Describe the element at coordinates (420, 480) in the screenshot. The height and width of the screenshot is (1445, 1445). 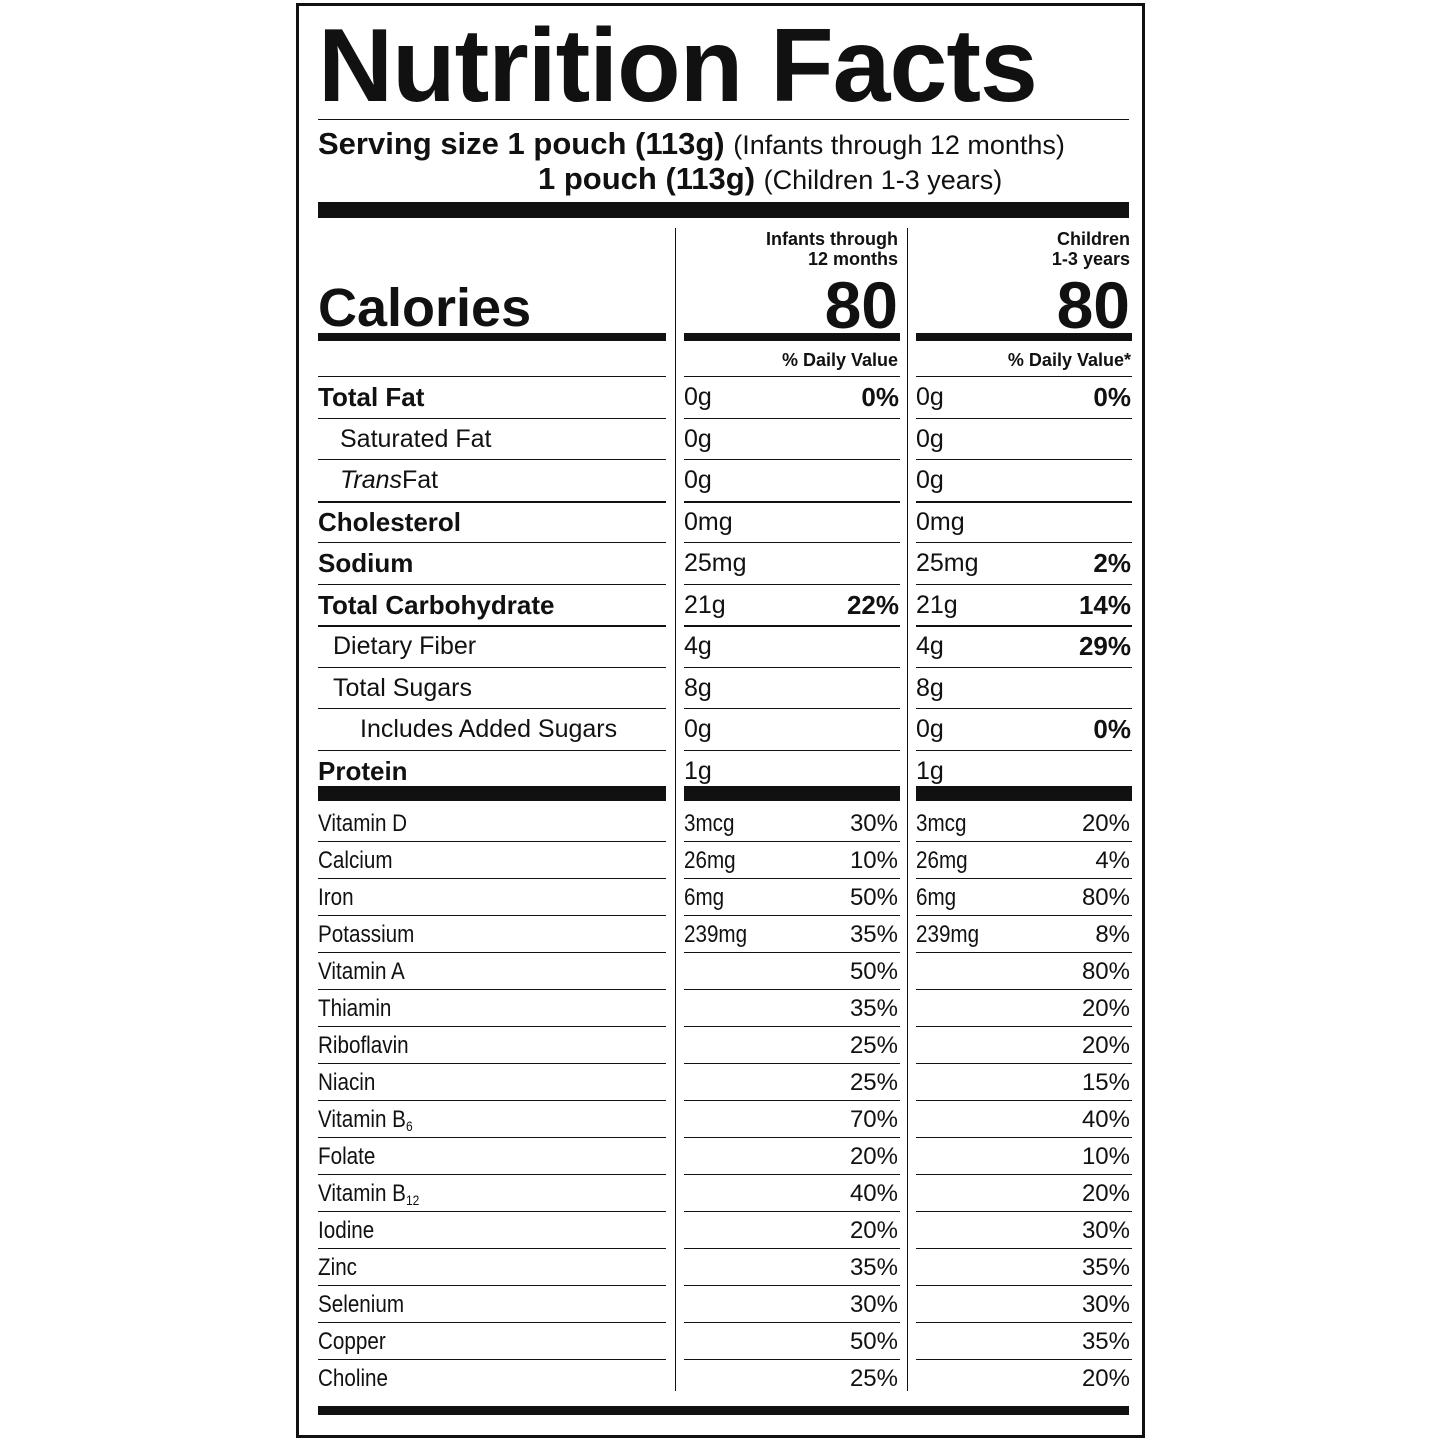
I see `nutrient-label-suffix: Fat` at that location.